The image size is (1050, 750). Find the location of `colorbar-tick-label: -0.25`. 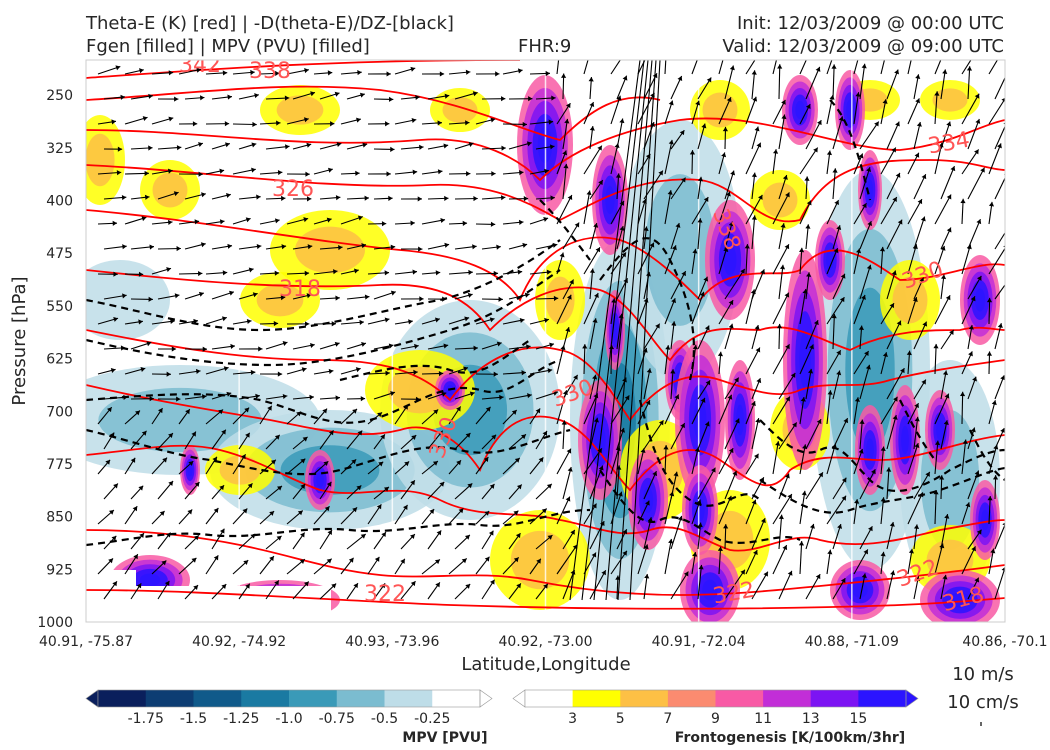

colorbar-tick-label: -0.25 is located at coordinates (432, 719).